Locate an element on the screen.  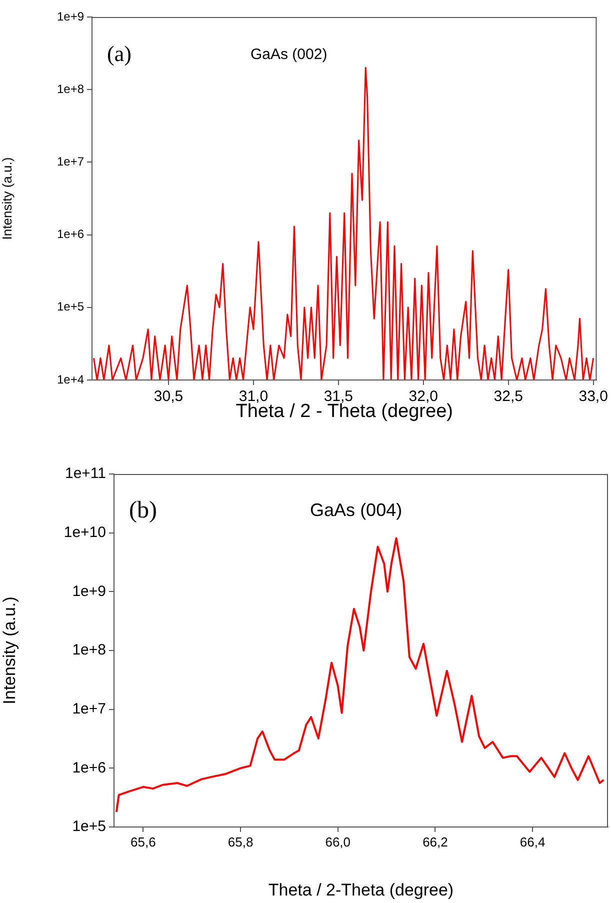
annotation: (b) is located at coordinates (143, 510).